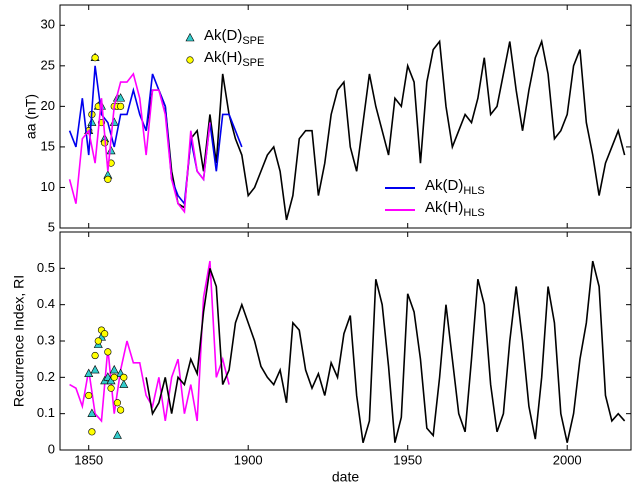 This screenshot has width=635, height=489. I want to click on y-tick-label: 0, so click(51, 448).